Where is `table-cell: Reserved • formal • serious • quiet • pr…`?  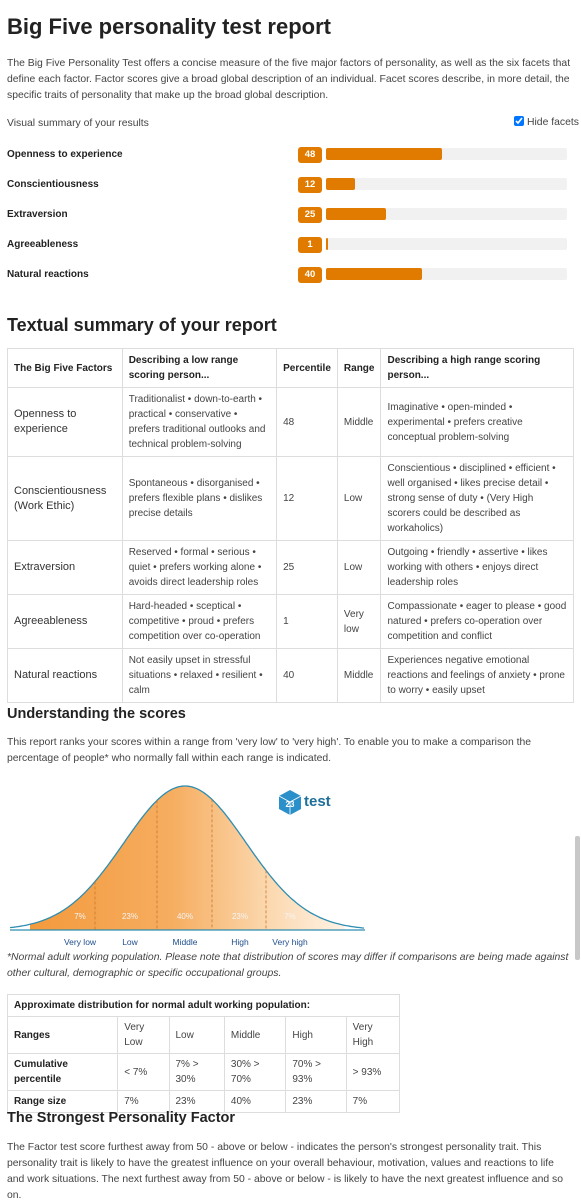
table-cell: Reserved • formal • serious • quiet • pr… is located at coordinates (199, 567).